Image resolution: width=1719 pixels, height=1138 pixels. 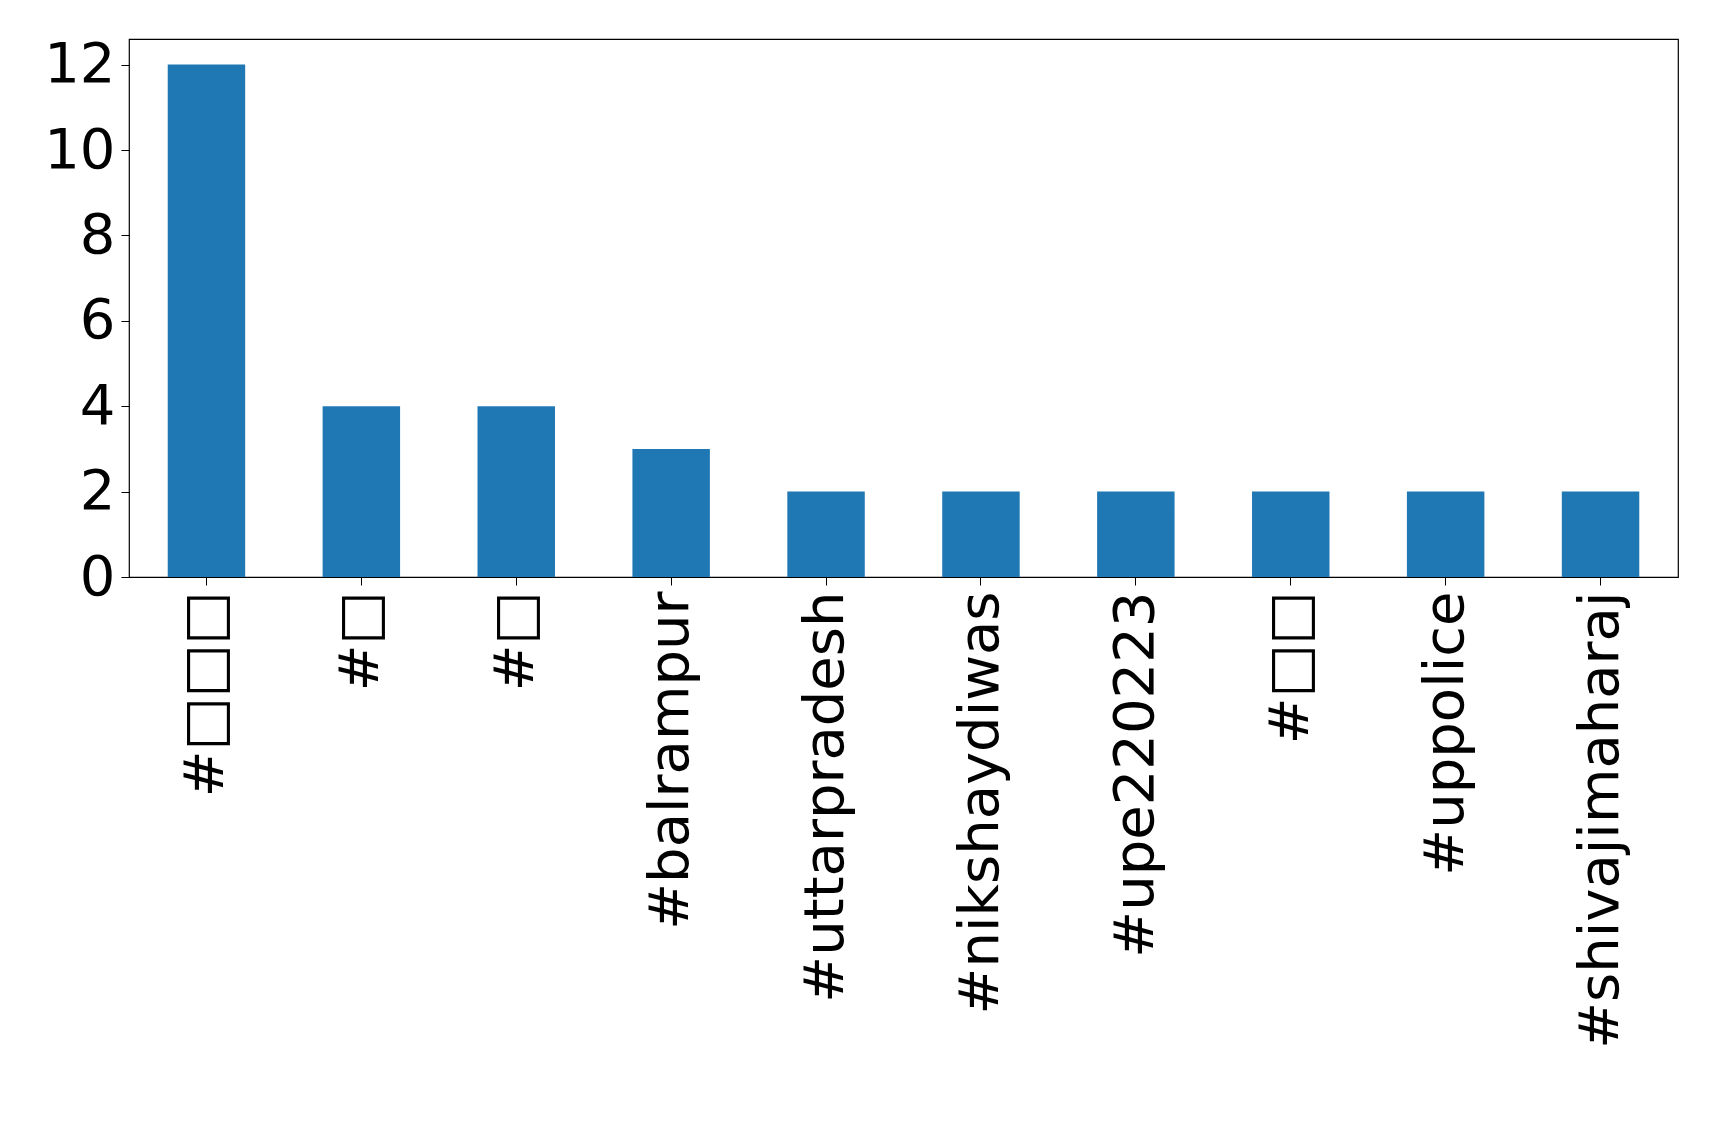 I want to click on y-tick-label: 2, so click(x=97, y=490).